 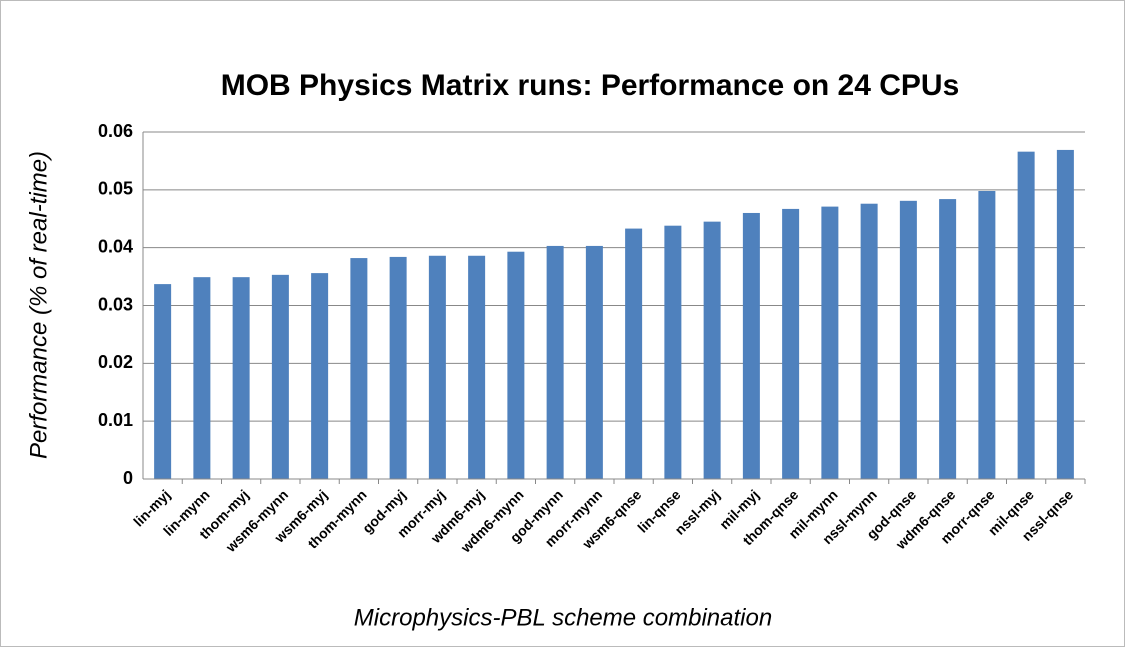 What do you see at coordinates (38, 305) in the screenshot?
I see `y-axis-title: Performance (% of real-time)` at bounding box center [38, 305].